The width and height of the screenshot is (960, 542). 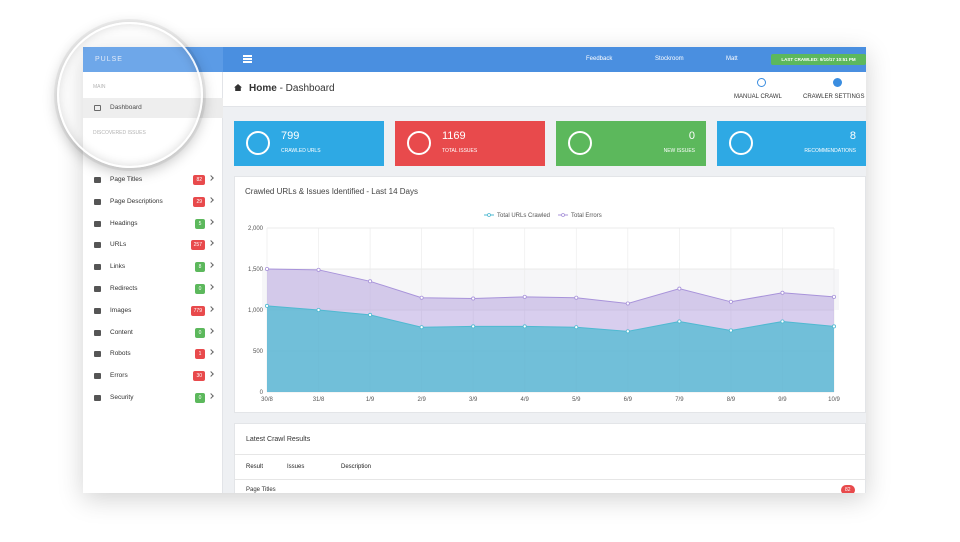 What do you see at coordinates (834, 97) in the screenshot?
I see `action-button: CRAWLER SETTINGS` at bounding box center [834, 97].